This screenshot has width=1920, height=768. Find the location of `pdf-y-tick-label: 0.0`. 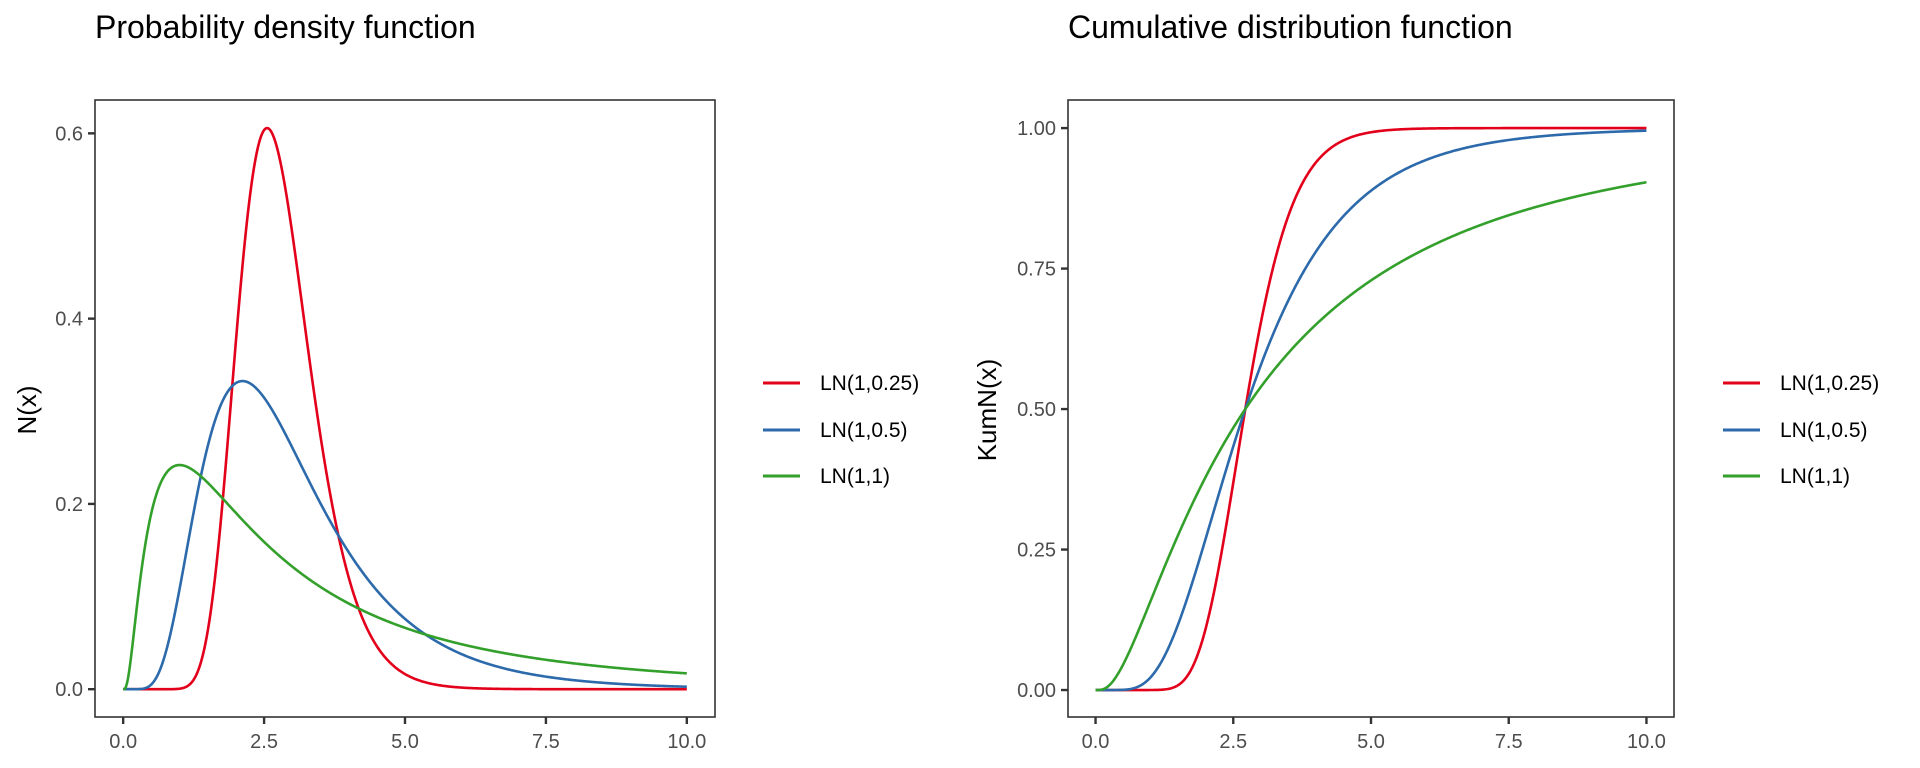

pdf-y-tick-label: 0.0 is located at coordinates (69, 690).